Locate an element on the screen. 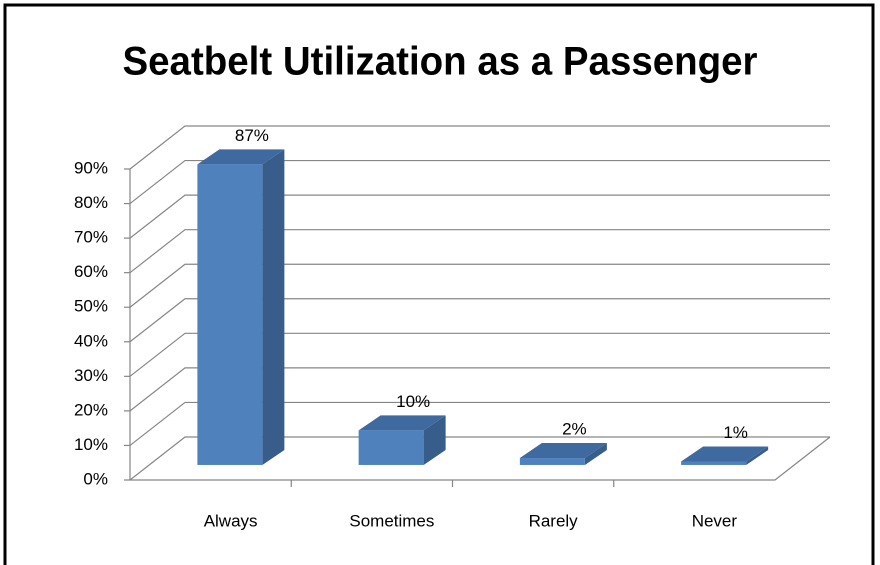 The height and width of the screenshot is (565, 880). floor is located at coordinates (480, 458).